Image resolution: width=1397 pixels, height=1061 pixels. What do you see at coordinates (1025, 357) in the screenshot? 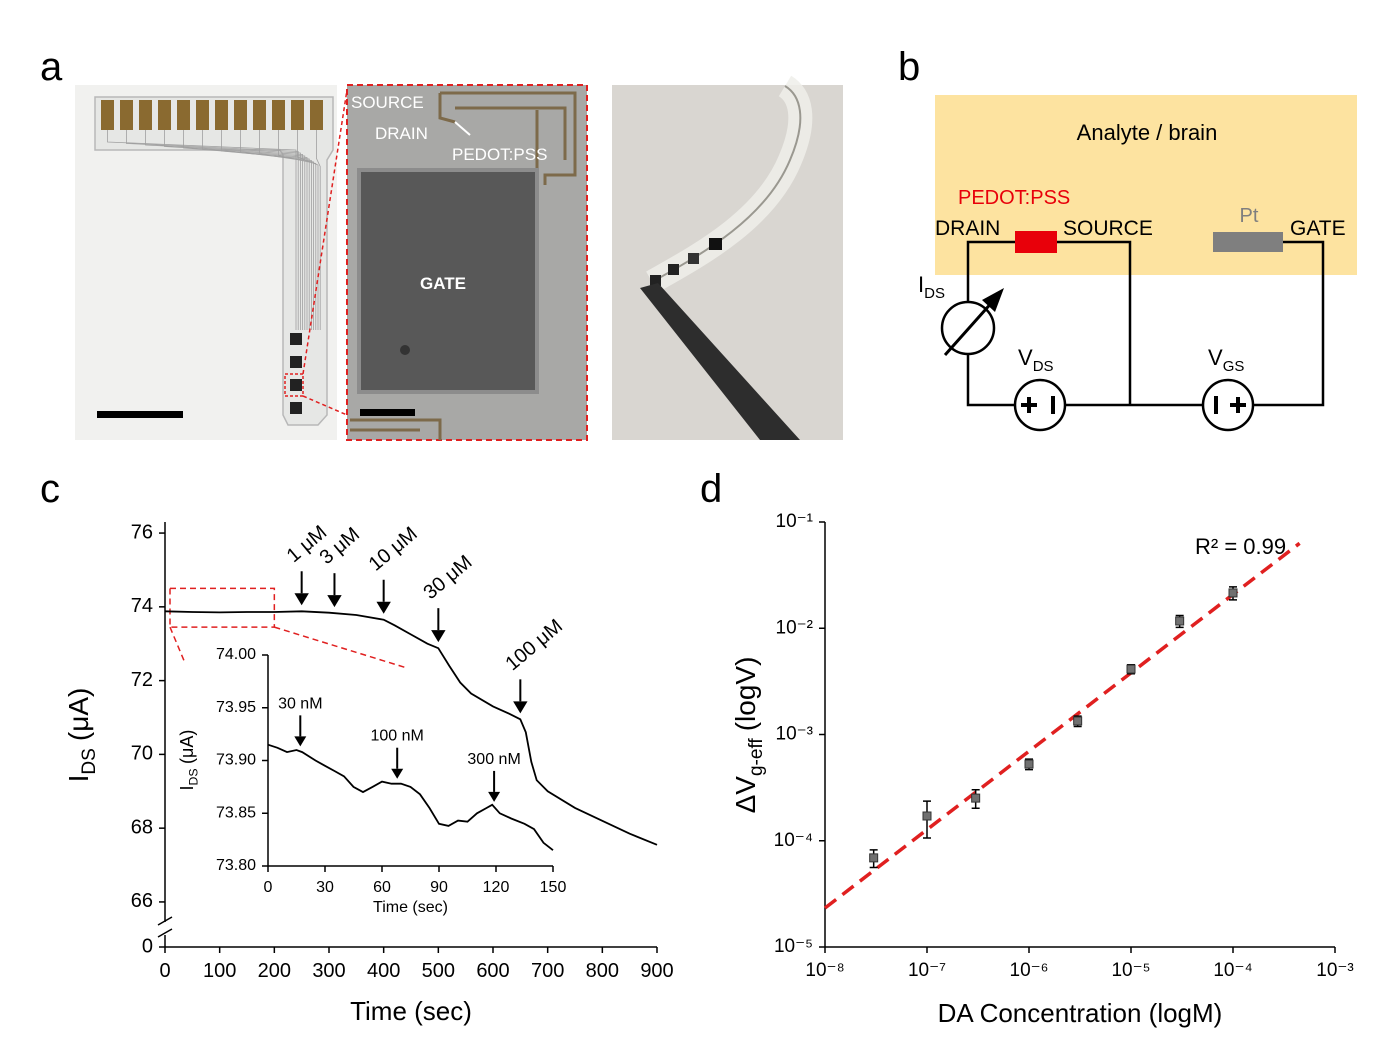
I see `label-main: V` at bounding box center [1025, 357].